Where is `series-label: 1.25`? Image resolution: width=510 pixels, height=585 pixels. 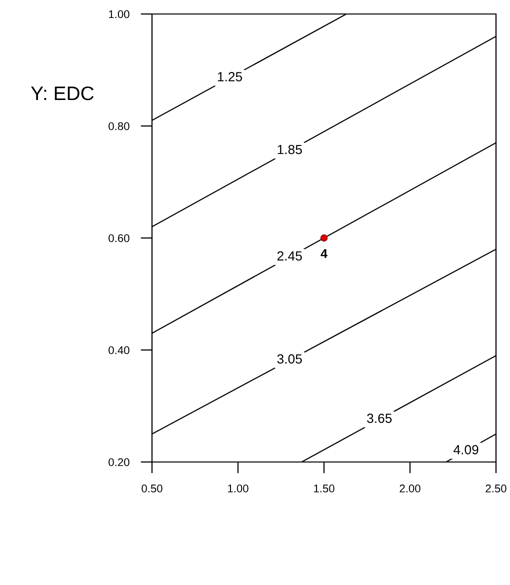
series-label: 1.25 is located at coordinates (230, 77).